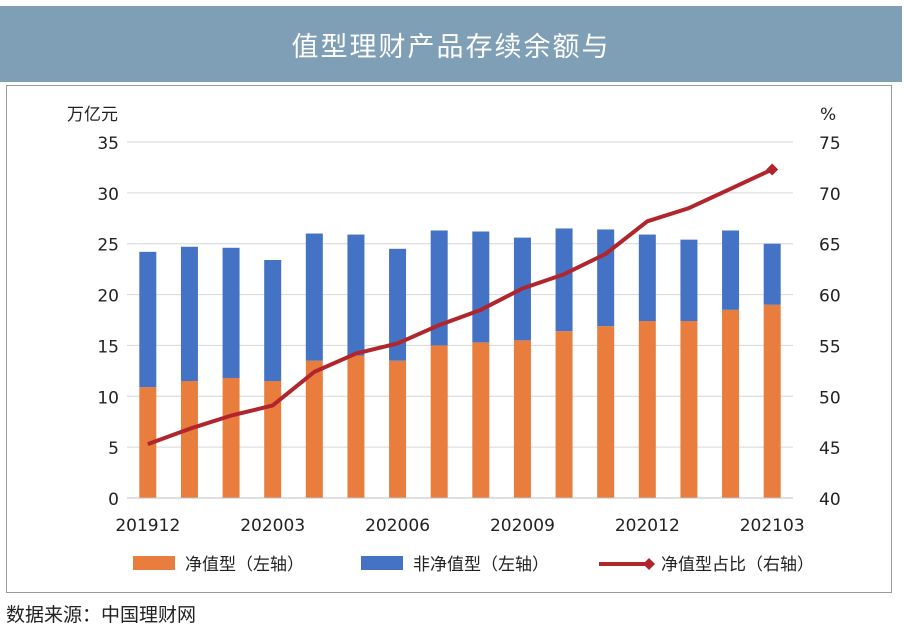  What do you see at coordinates (522, 526) in the screenshot?
I see `x-tick-label: 202009` at bounding box center [522, 526].